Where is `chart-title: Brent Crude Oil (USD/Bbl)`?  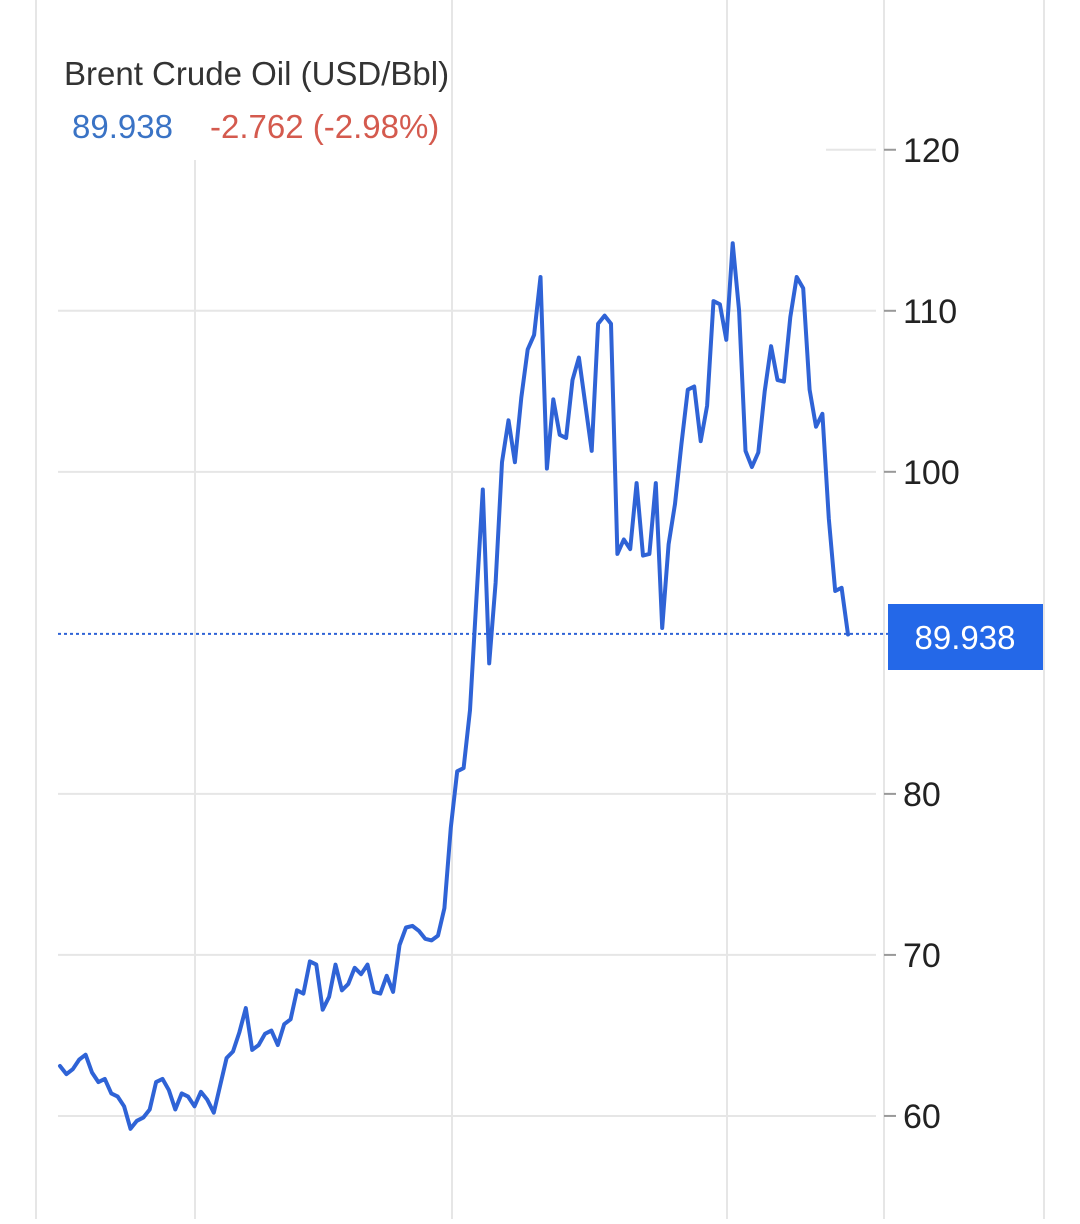 chart-title: Brent Crude Oil (USD/Bbl) is located at coordinates (256, 73).